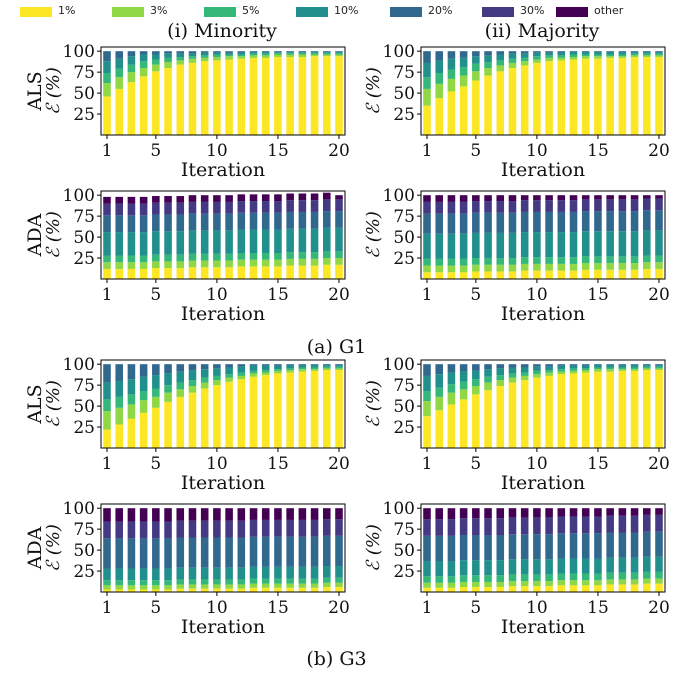  What do you see at coordinates (440, 10) in the screenshot?
I see `legend-label: 20%` at bounding box center [440, 10].